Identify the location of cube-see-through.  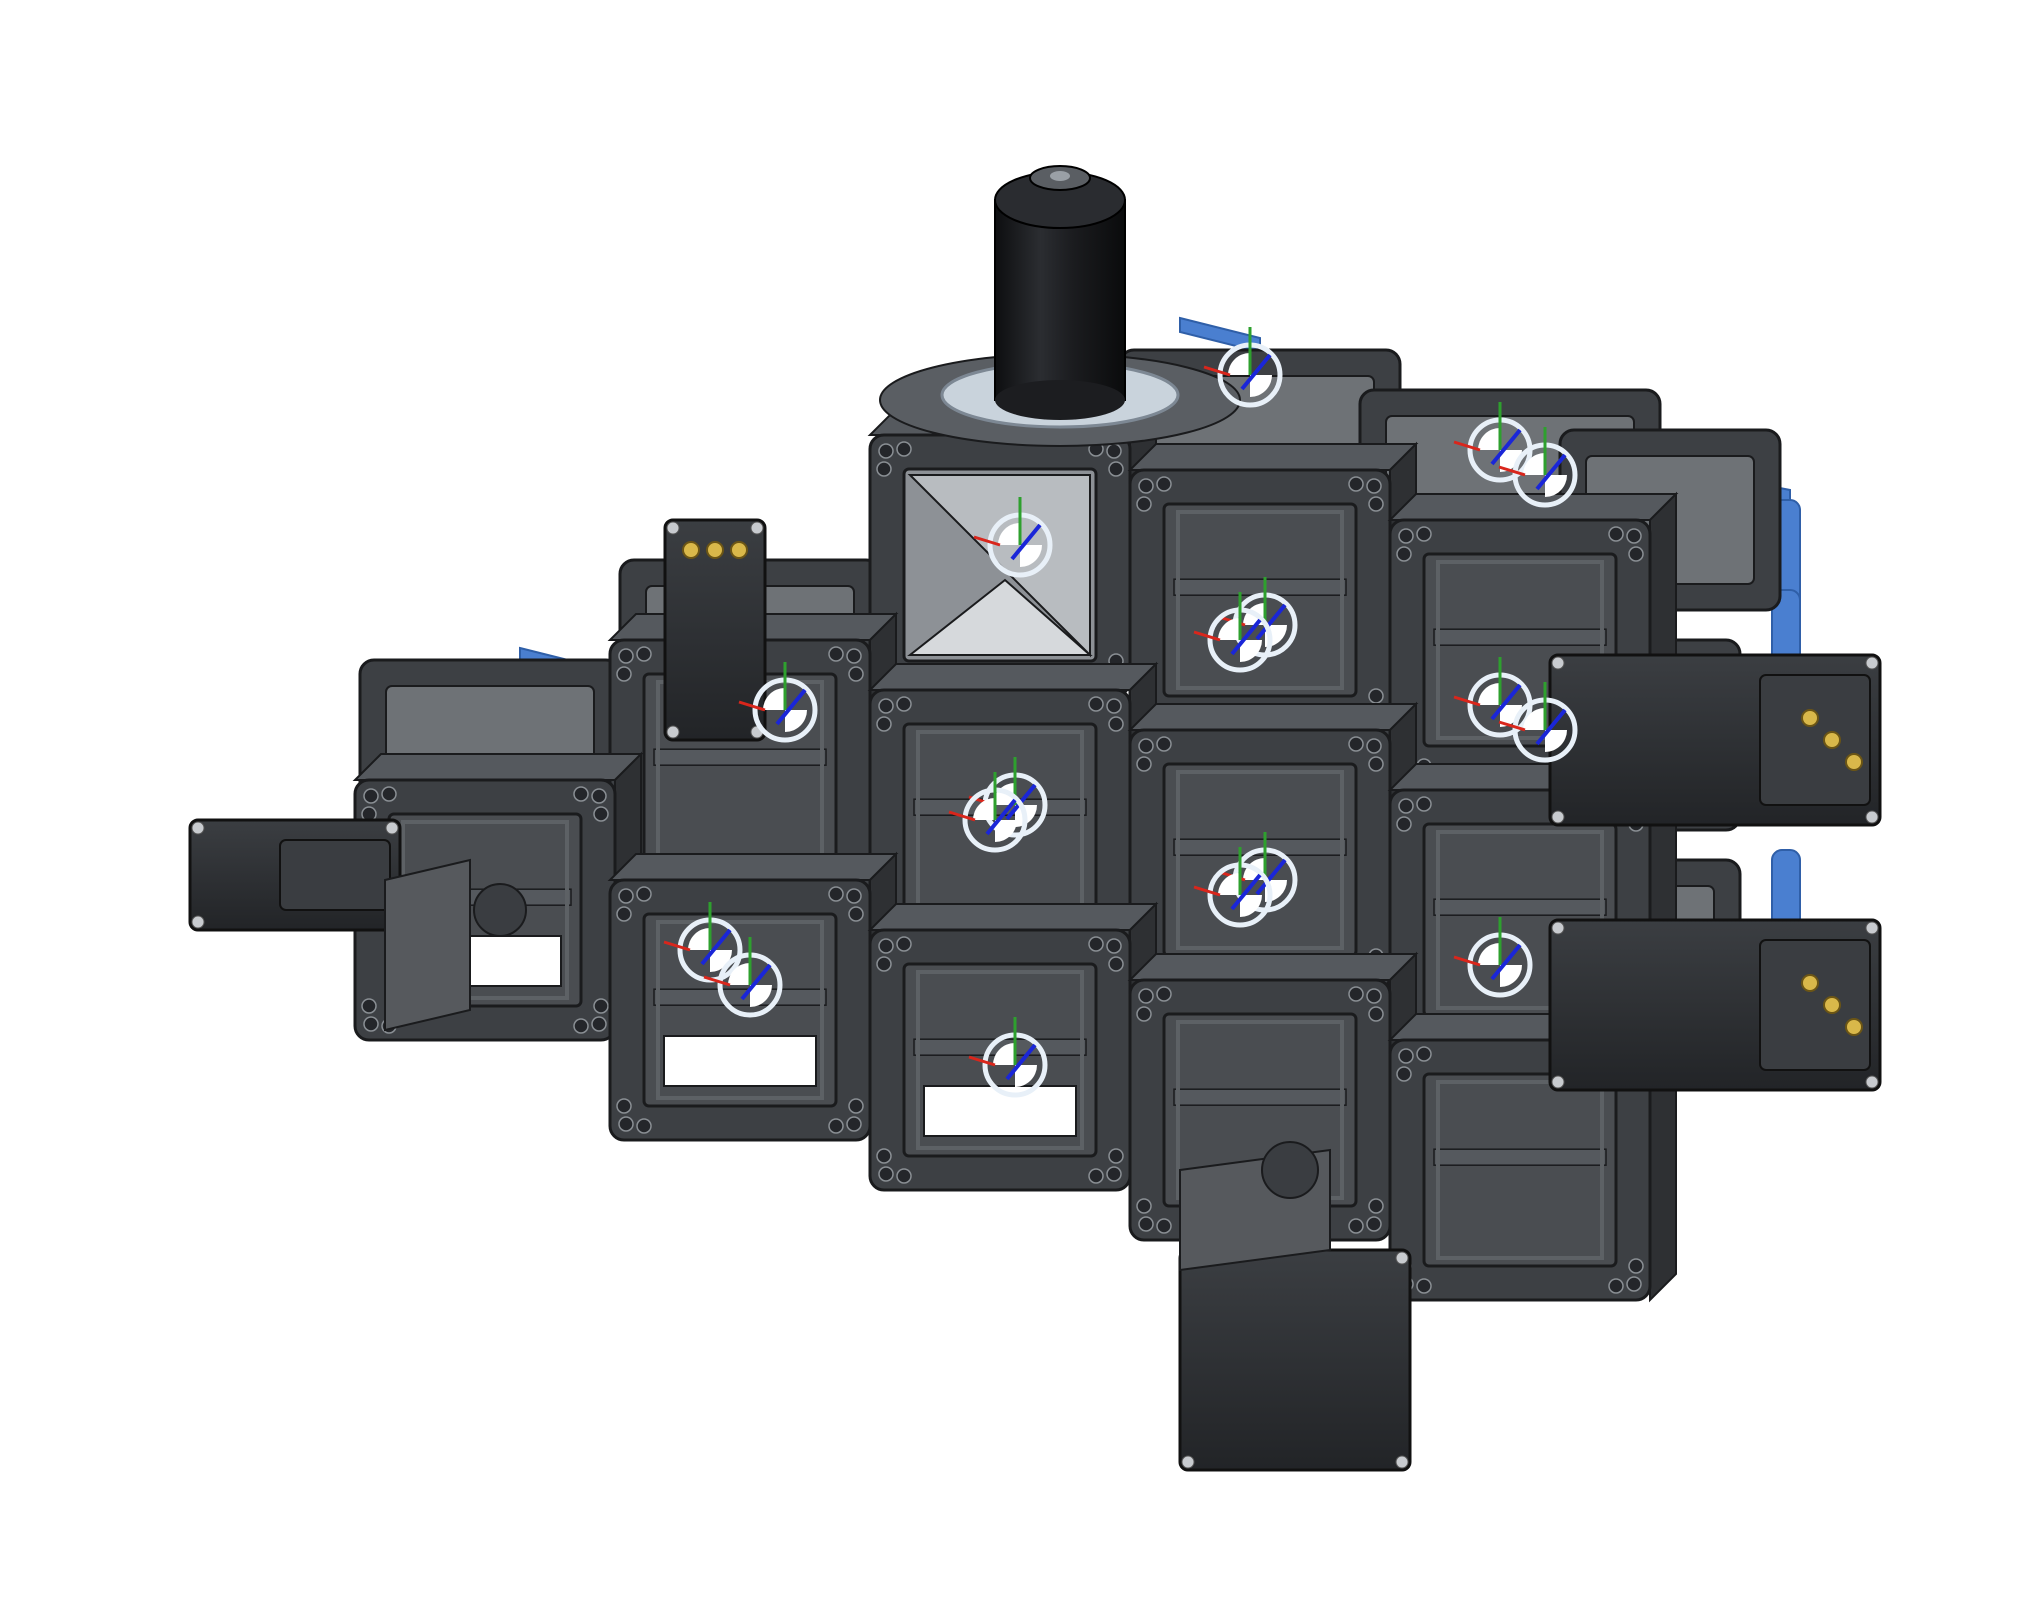
(1000, 1111).